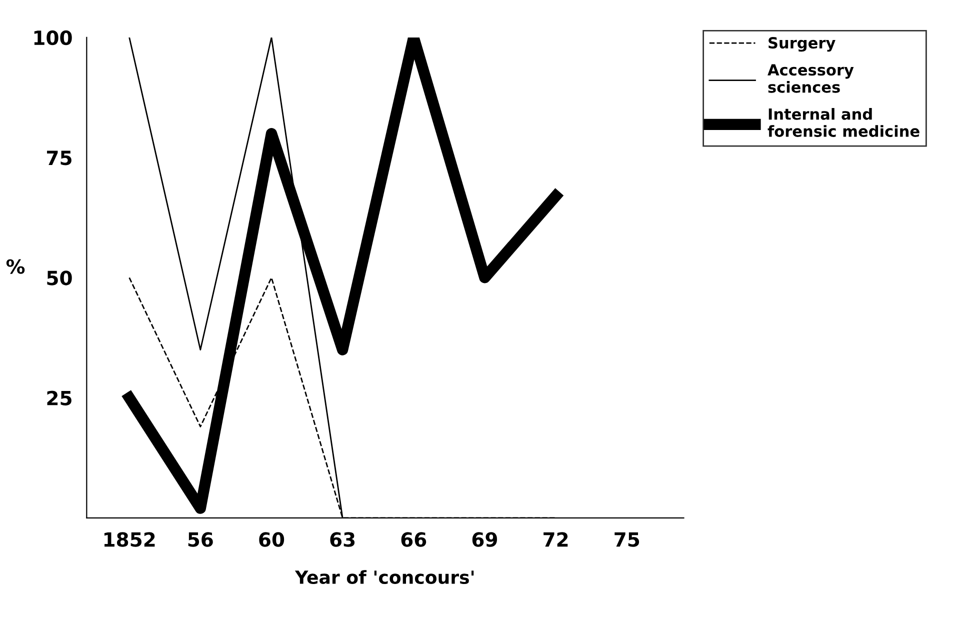 The width and height of the screenshot is (963, 624). I want to click on x-tick-label: 72, so click(556, 539).